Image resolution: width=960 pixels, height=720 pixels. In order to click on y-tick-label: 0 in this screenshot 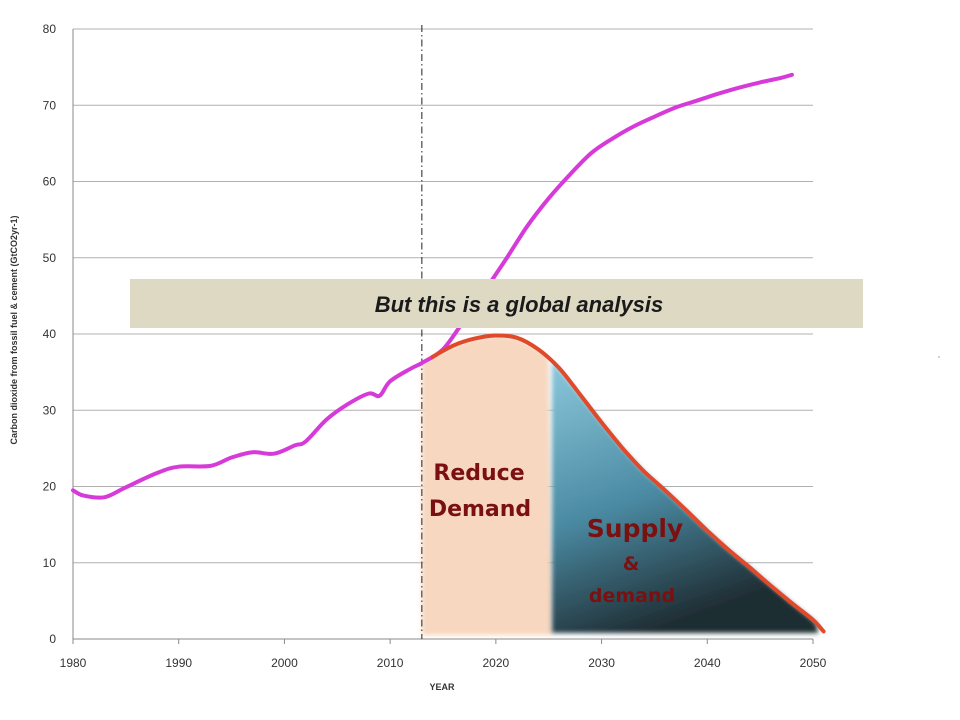, I will do `click(52, 639)`.